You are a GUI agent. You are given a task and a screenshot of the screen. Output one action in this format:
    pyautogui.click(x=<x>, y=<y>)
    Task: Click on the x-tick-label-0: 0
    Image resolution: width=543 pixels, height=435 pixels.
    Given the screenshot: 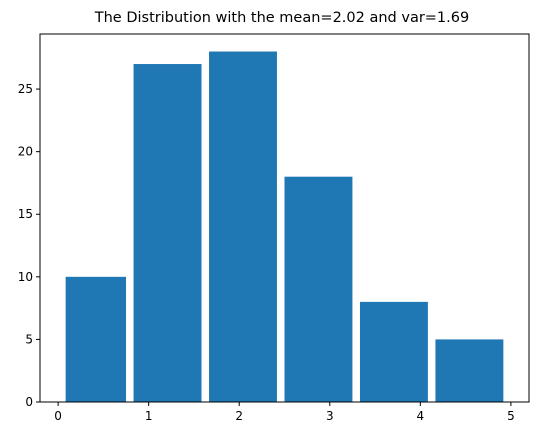 What is the action you would take?
    pyautogui.click(x=58, y=416)
    